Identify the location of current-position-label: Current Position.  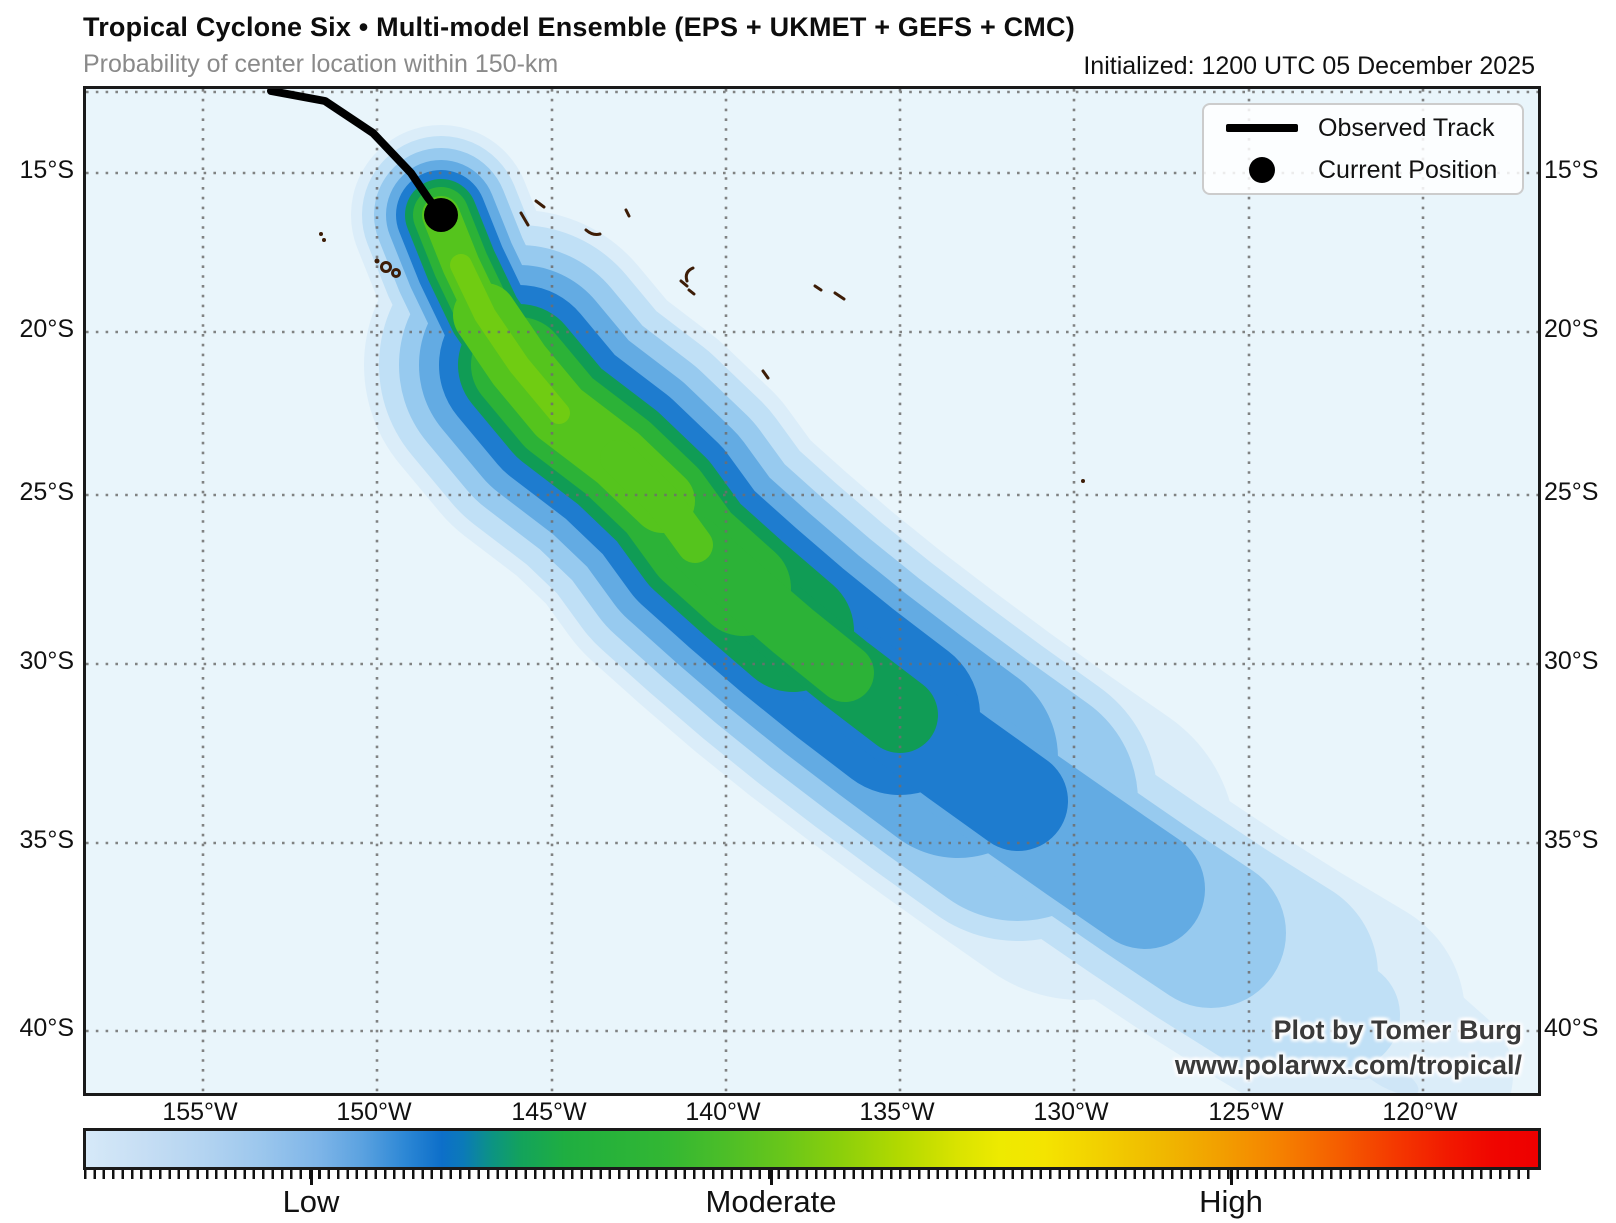
(1408, 169).